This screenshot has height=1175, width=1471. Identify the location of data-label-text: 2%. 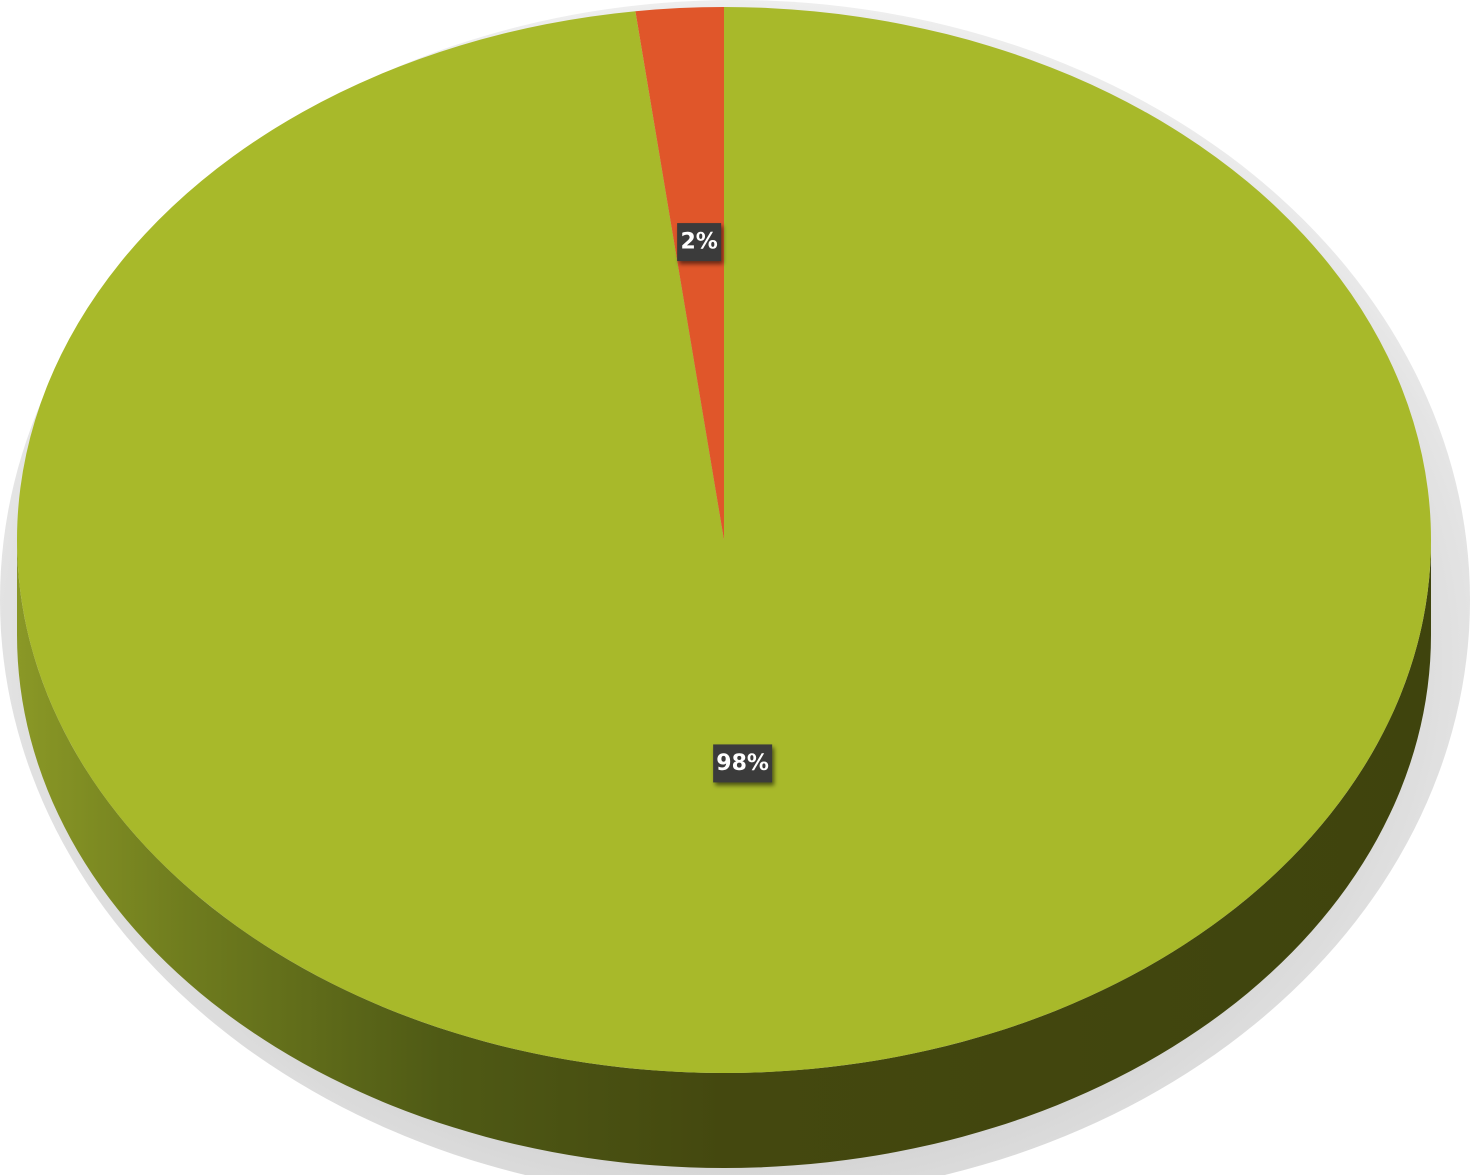
(698, 242).